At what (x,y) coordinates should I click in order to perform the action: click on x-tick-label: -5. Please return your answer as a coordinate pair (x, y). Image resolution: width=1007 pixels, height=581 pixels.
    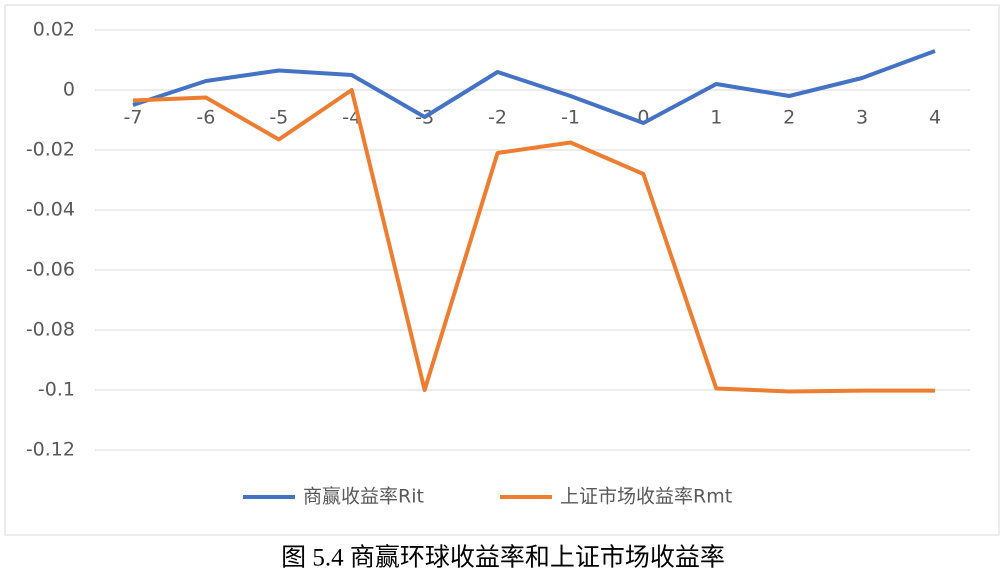
    Looking at the image, I should click on (278, 118).